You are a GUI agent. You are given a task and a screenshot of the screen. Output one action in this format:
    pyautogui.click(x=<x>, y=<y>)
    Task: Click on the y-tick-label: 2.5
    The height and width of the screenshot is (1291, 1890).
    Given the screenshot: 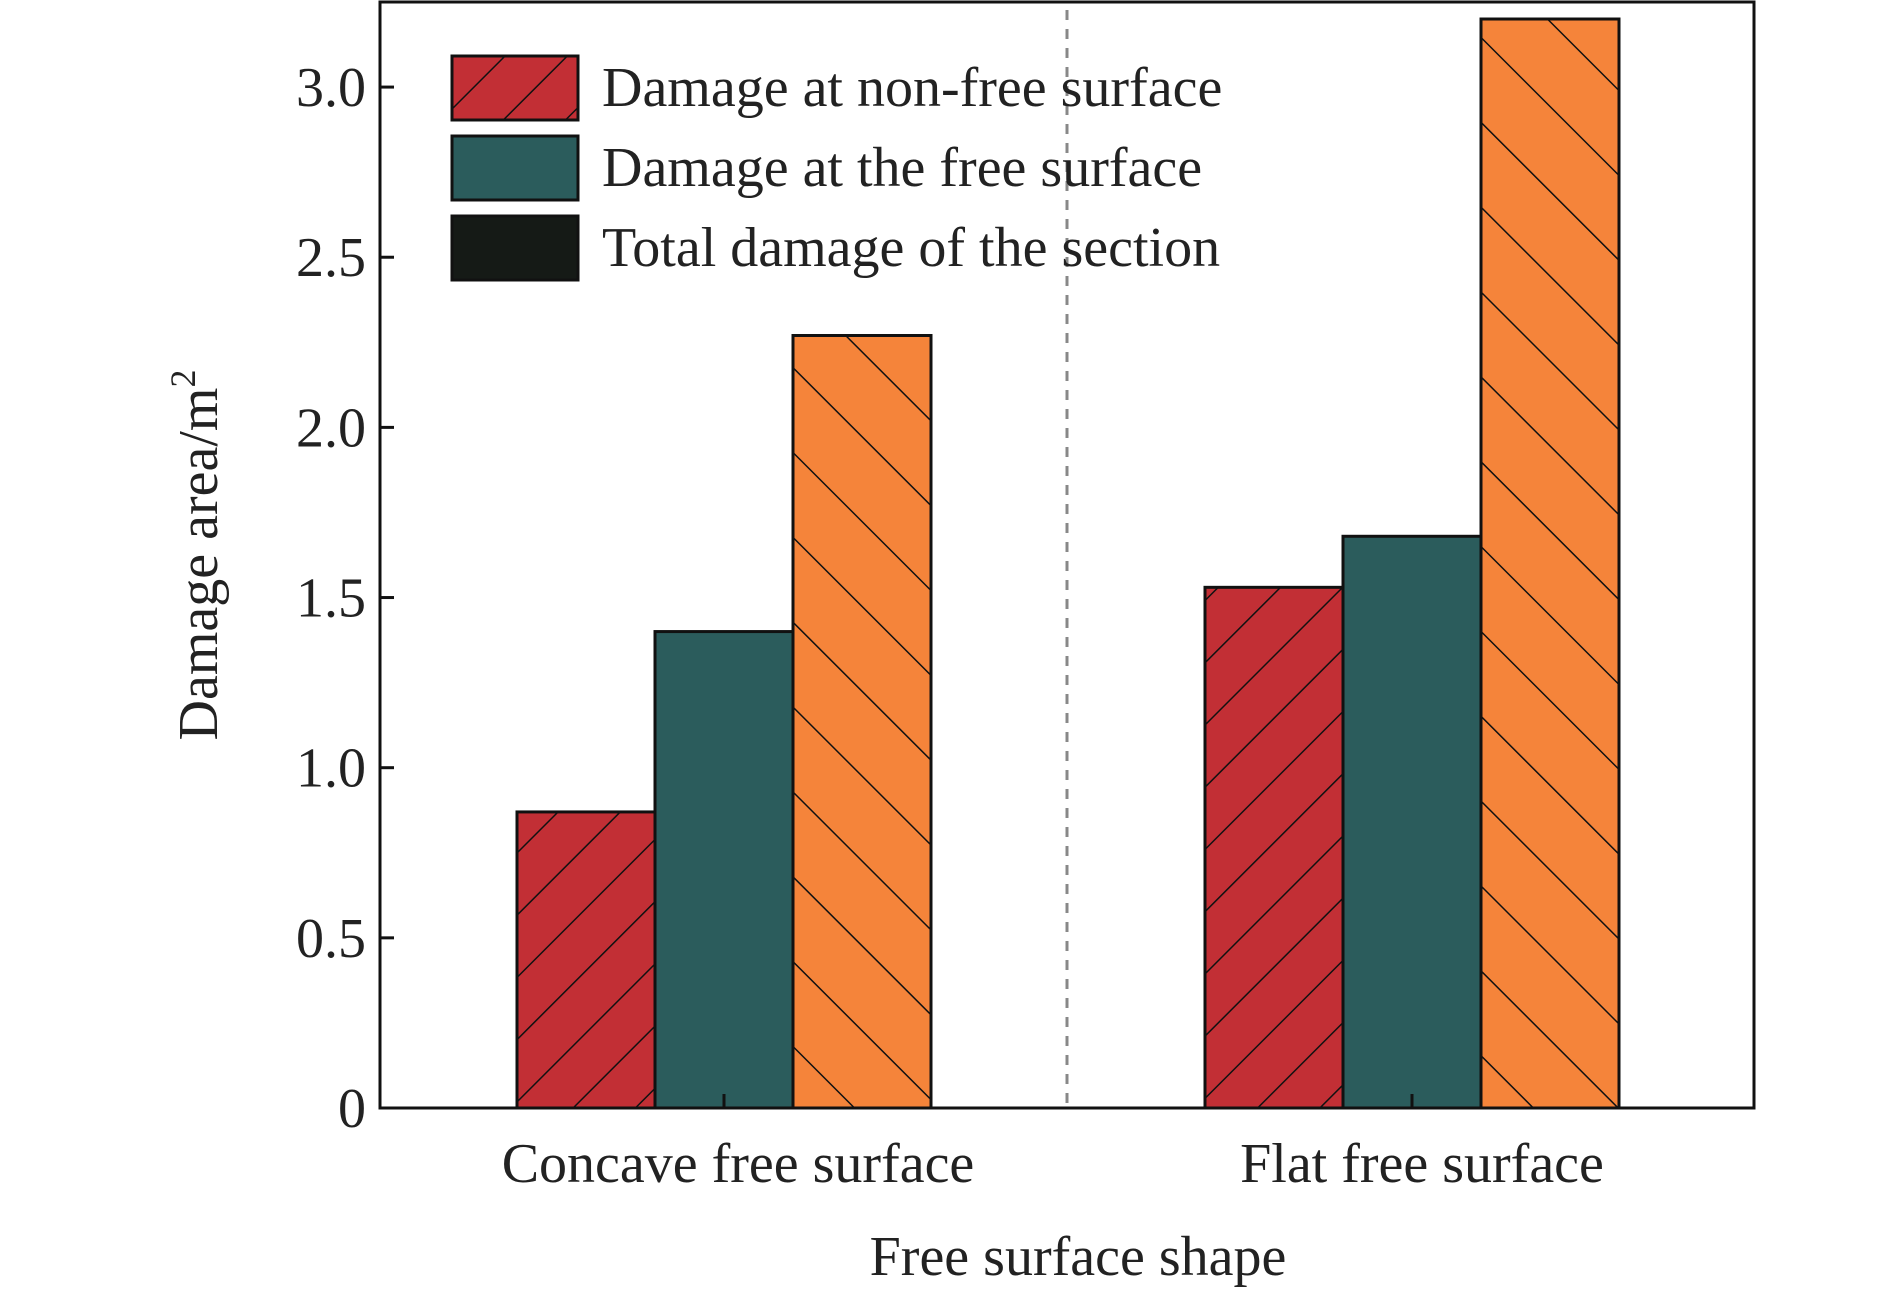 What is the action you would take?
    pyautogui.click(x=331, y=258)
    